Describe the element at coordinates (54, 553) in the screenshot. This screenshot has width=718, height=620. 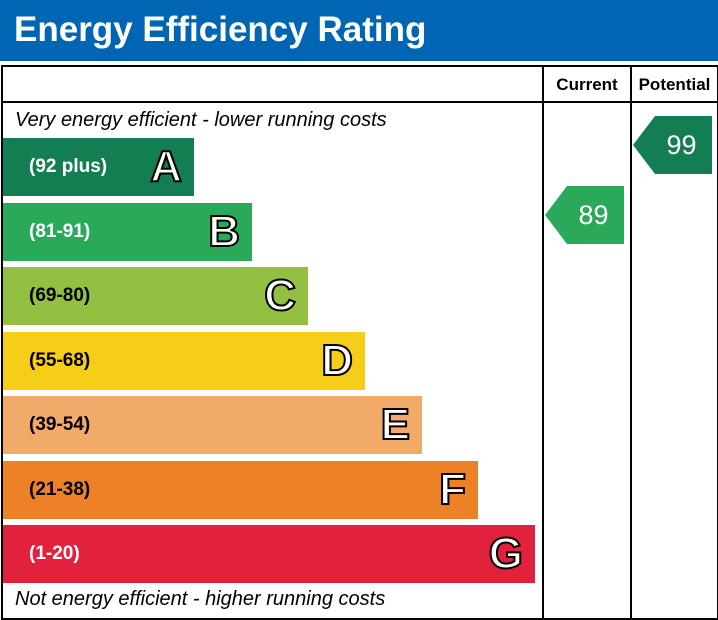
I see `band-range-label: (1-20)` at that location.